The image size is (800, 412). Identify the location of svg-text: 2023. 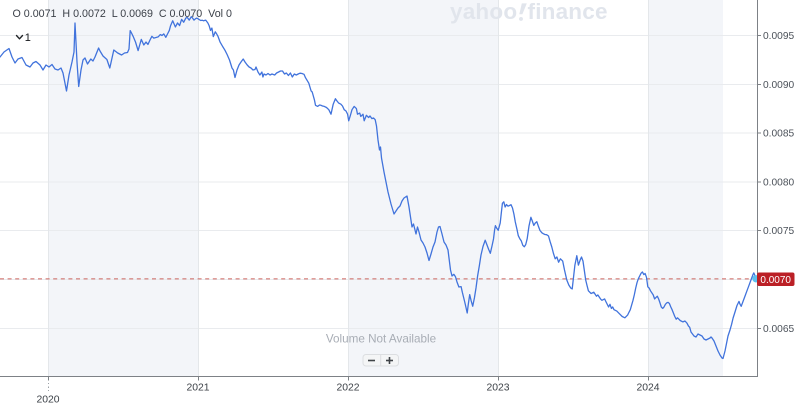
(497, 388).